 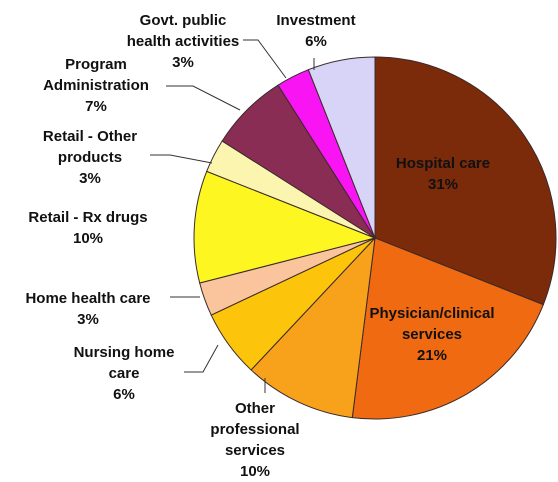 I want to click on slice-label-line: Nursing home, so click(x=124, y=352).